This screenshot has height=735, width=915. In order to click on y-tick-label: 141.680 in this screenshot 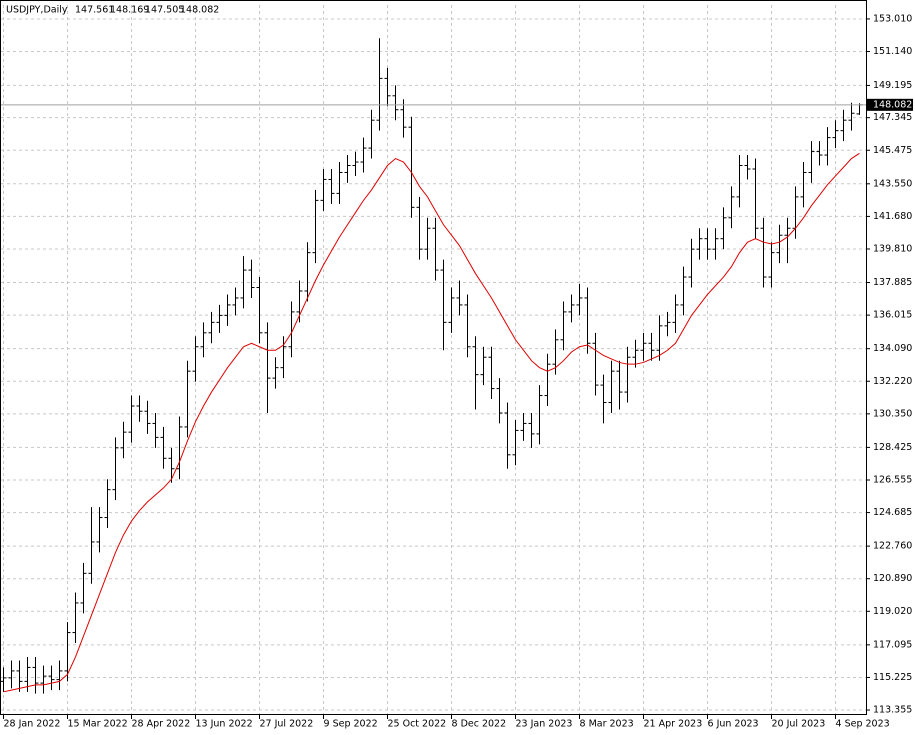, I will do `click(892, 216)`.